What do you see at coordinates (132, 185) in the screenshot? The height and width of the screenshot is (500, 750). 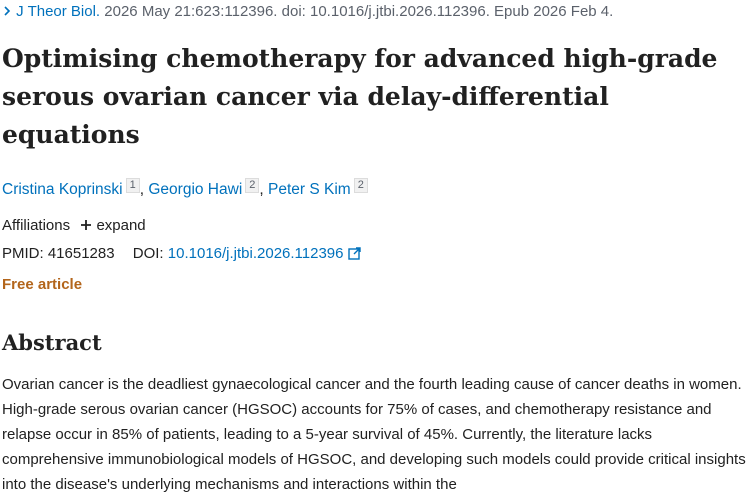 I see `affiliation-number: 1` at bounding box center [132, 185].